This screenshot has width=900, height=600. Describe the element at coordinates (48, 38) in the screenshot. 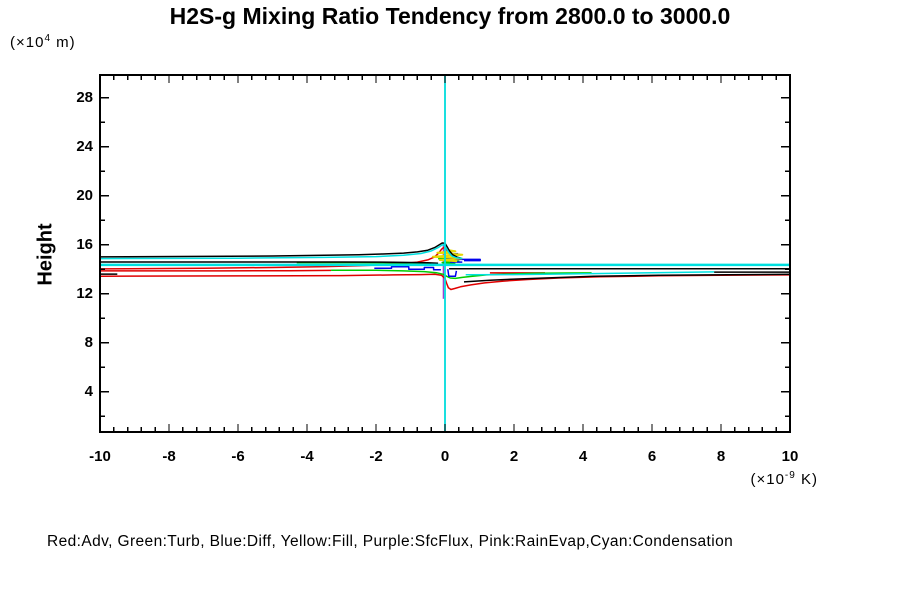

I see `y-unit-exponent: 4` at that location.